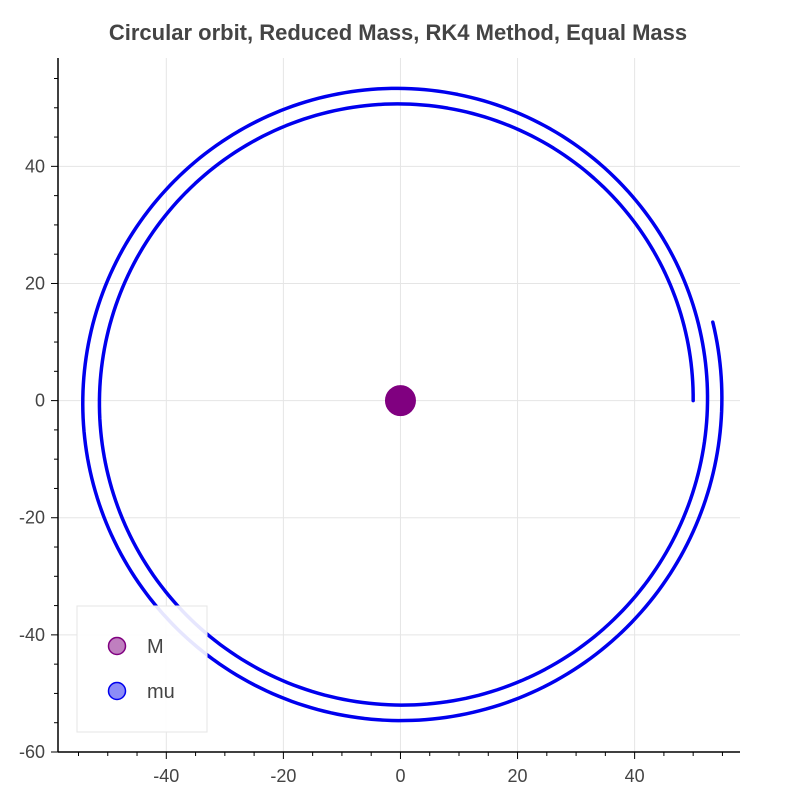 The width and height of the screenshot is (800, 800). What do you see at coordinates (32, 752) in the screenshot?
I see `y-tick-label: -60` at bounding box center [32, 752].